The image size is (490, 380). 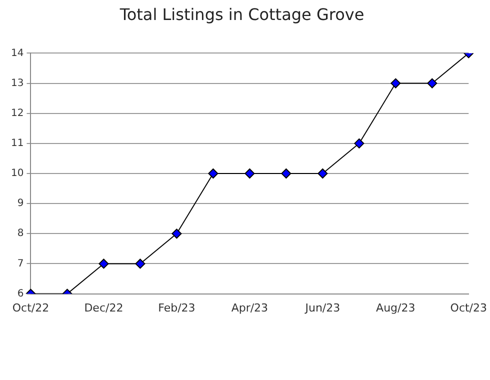 What do you see at coordinates (249, 307) in the screenshot?
I see `x-tick-label: Apr/23` at bounding box center [249, 307].